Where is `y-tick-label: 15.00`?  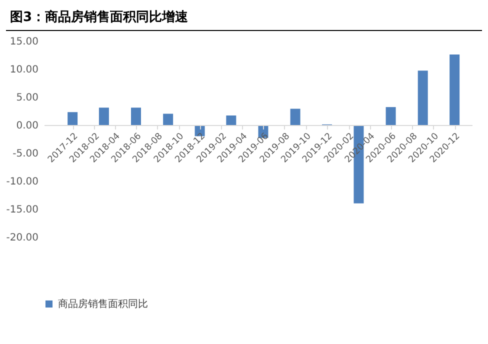
y-tick-label: 15.00 is located at coordinates (24, 42).